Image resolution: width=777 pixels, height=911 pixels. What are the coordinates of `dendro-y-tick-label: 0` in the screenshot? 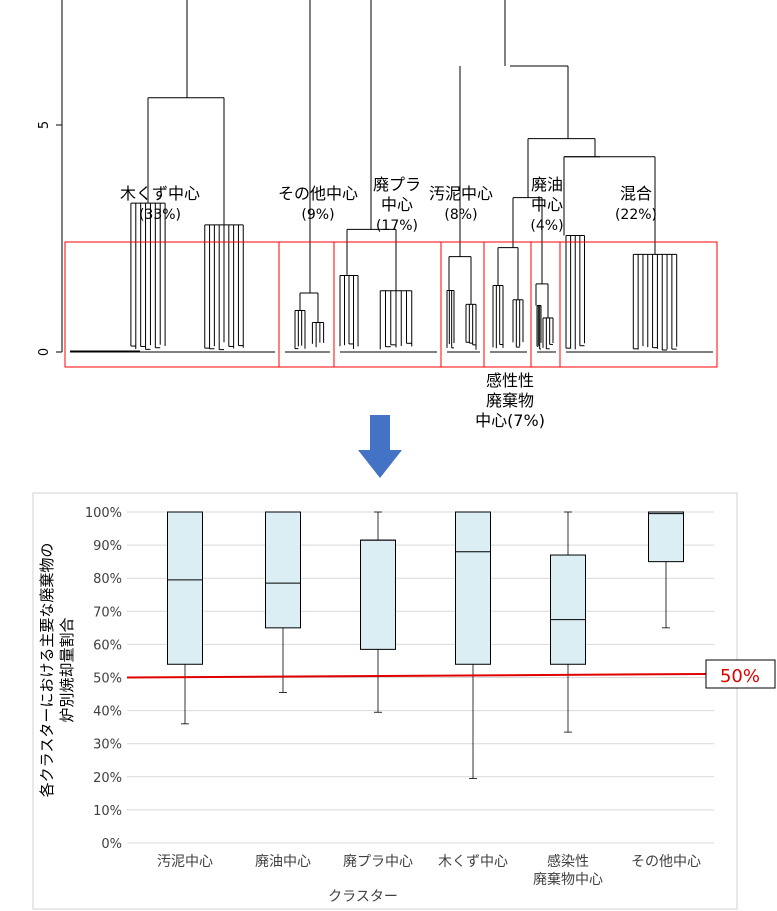 It's located at (44, 352).